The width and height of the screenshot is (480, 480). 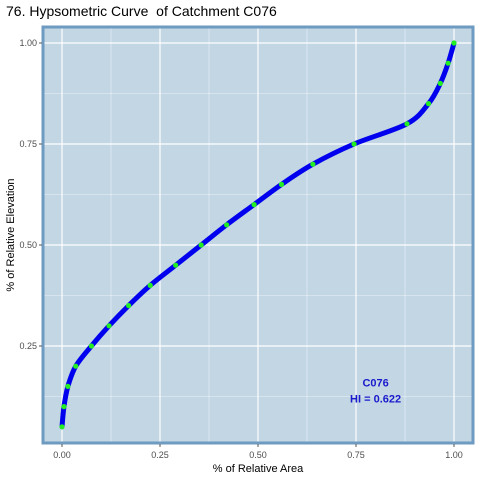 I want to click on x-axis-title: % of Relative Area, so click(x=258, y=469).